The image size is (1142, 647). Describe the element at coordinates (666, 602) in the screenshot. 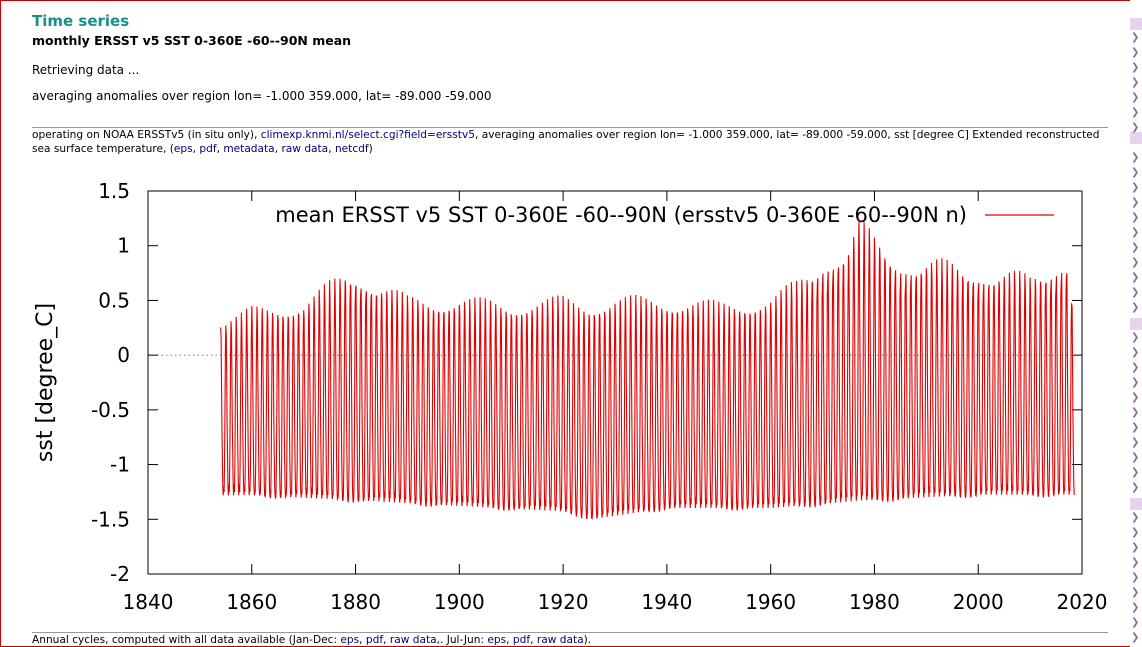

I see `x-tick-label: 1940` at that location.